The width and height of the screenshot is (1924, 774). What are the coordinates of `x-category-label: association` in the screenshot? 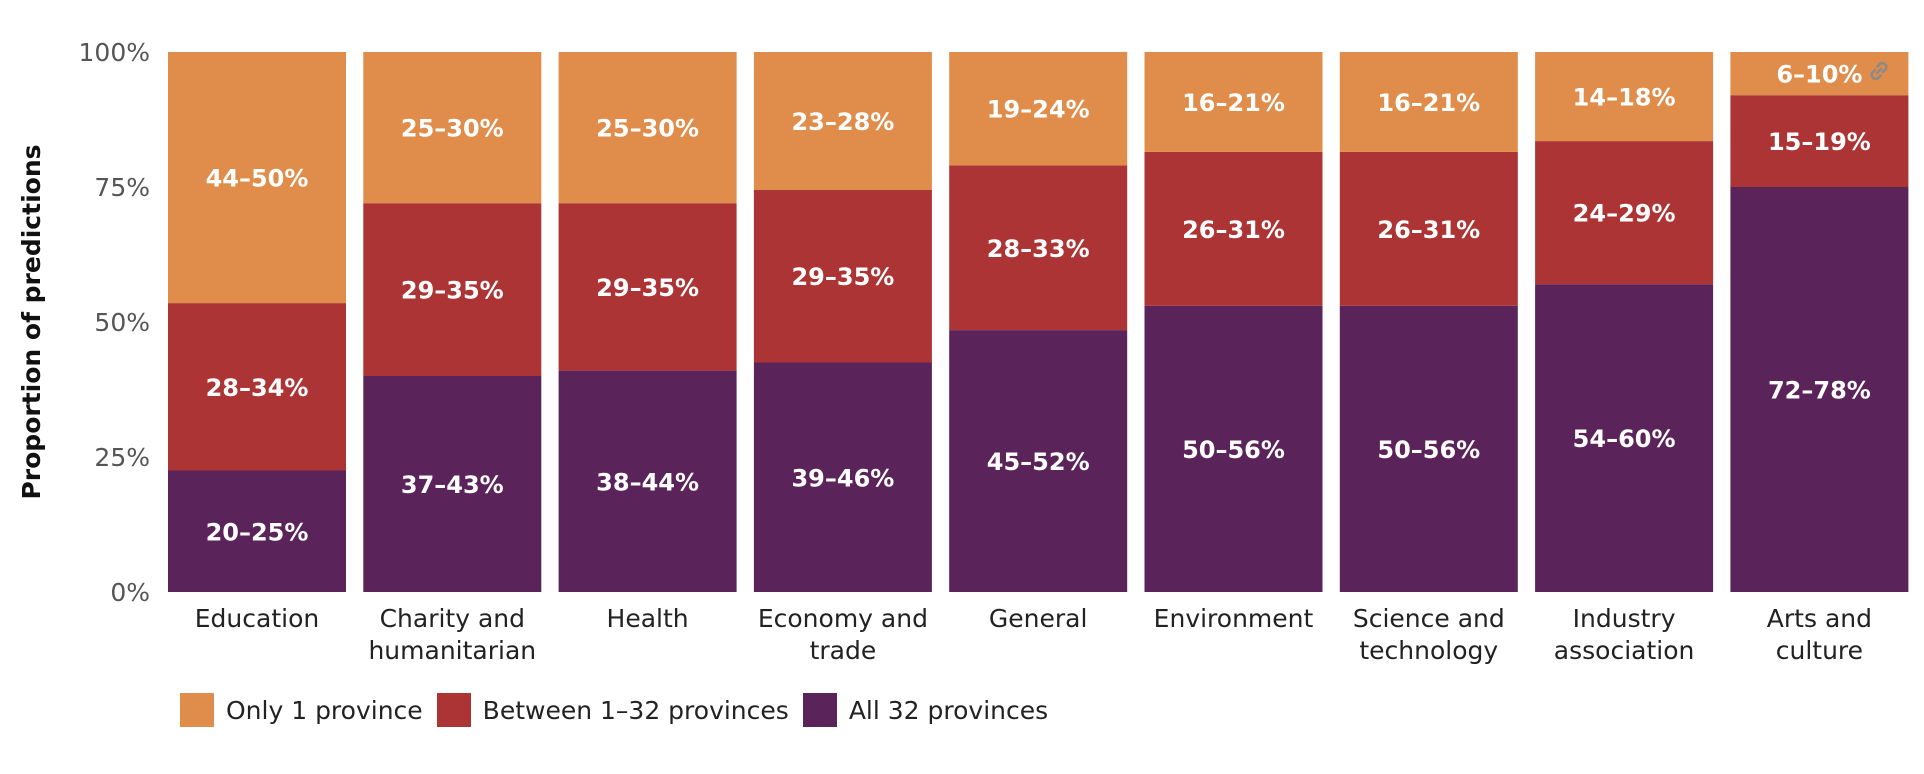 It's located at (1624, 650).